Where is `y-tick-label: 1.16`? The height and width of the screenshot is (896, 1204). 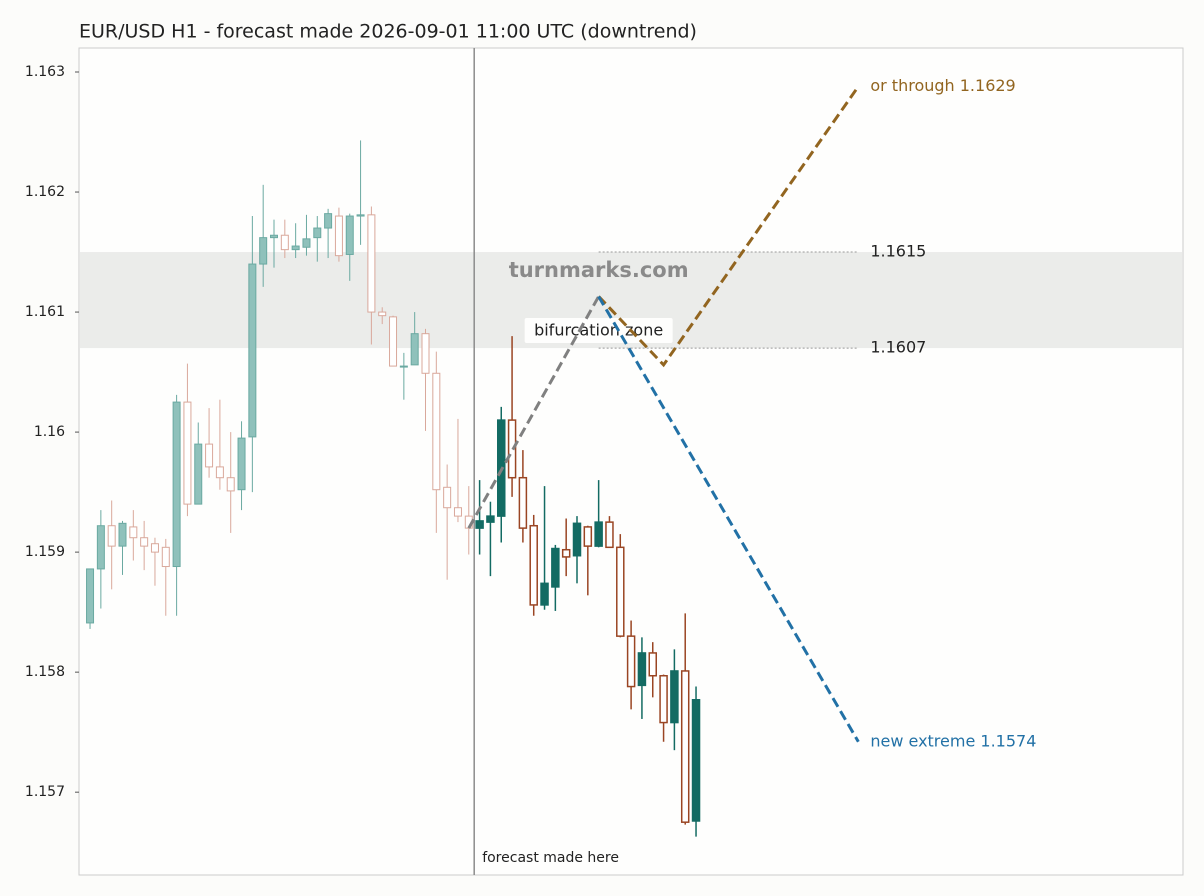 y-tick-label: 1.16 is located at coordinates (49, 432).